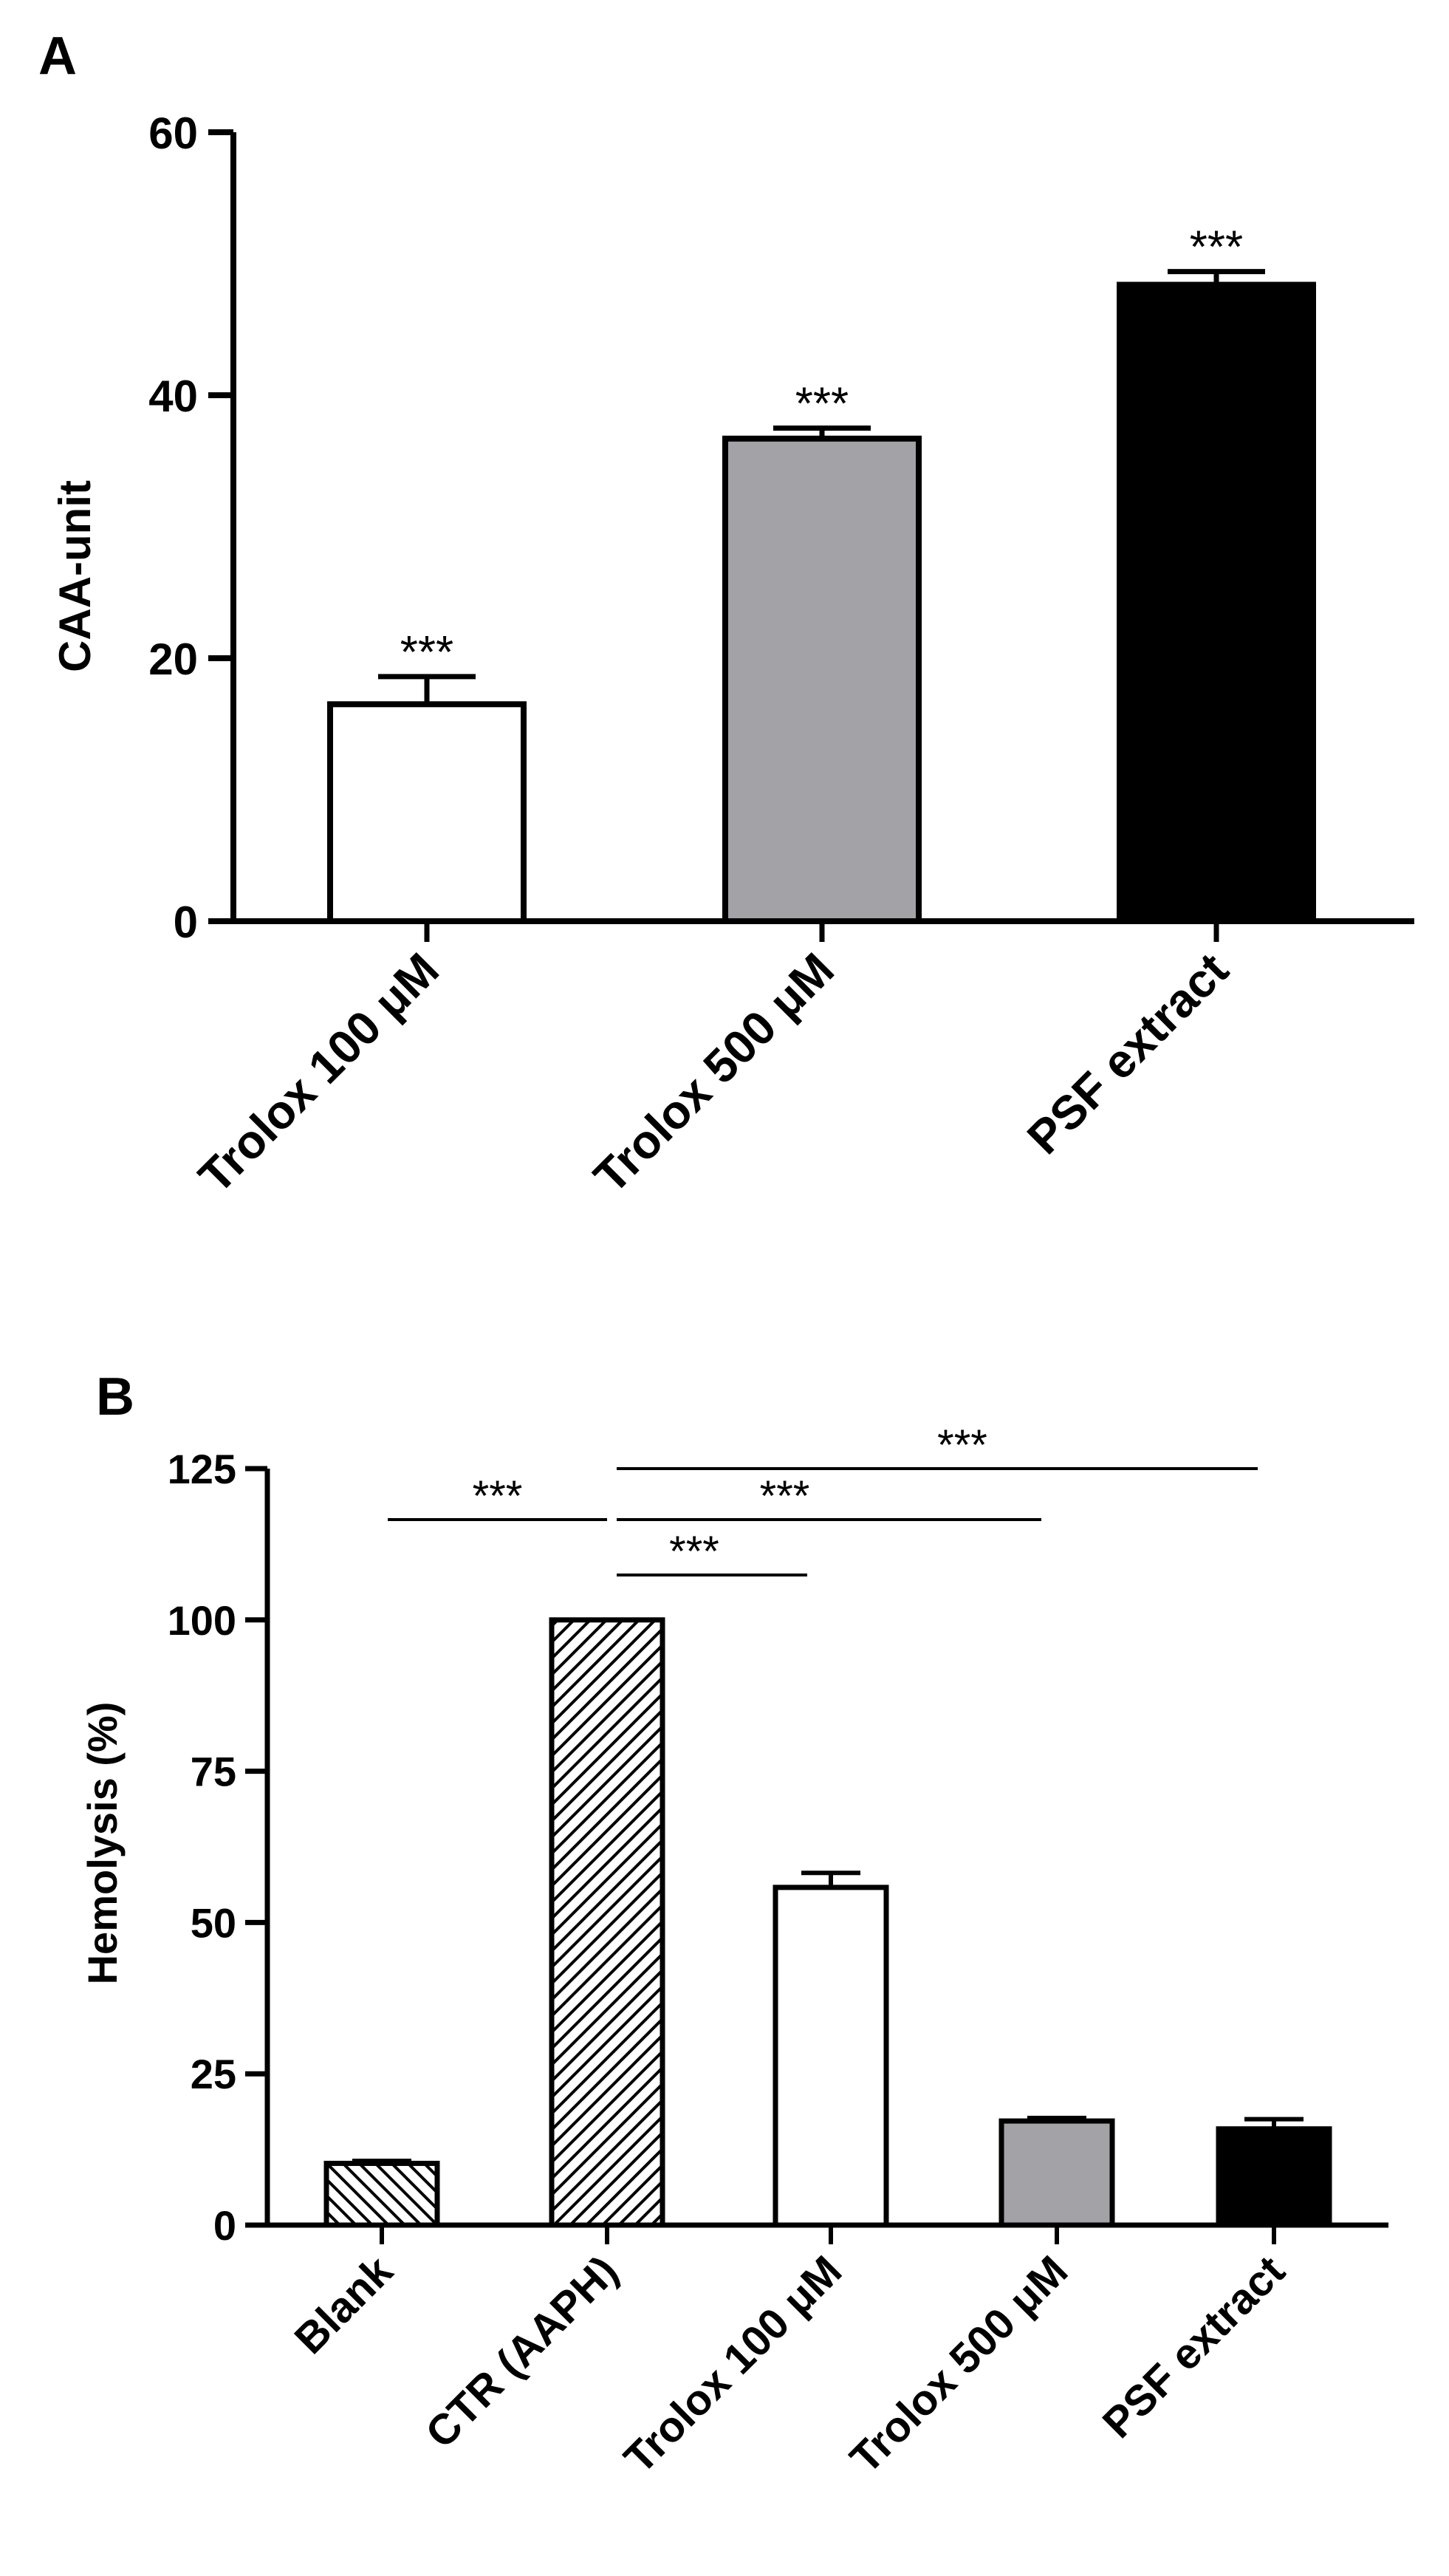 This screenshot has width=1449, height=2576. What do you see at coordinates (1056, 2173) in the screenshot?
I see `bar-b-trolox-500-m` at bounding box center [1056, 2173].